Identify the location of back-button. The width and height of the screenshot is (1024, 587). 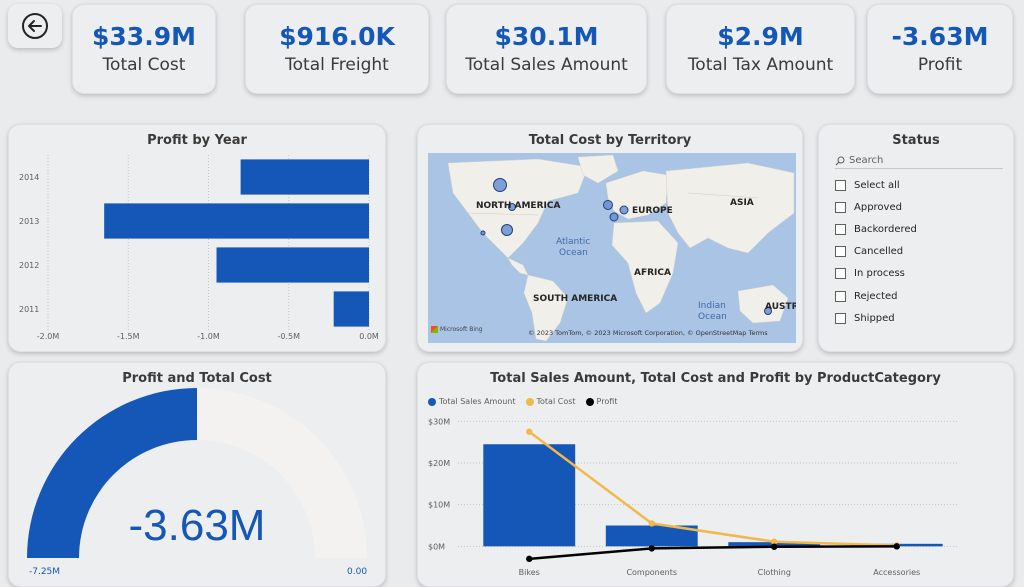
(35, 26).